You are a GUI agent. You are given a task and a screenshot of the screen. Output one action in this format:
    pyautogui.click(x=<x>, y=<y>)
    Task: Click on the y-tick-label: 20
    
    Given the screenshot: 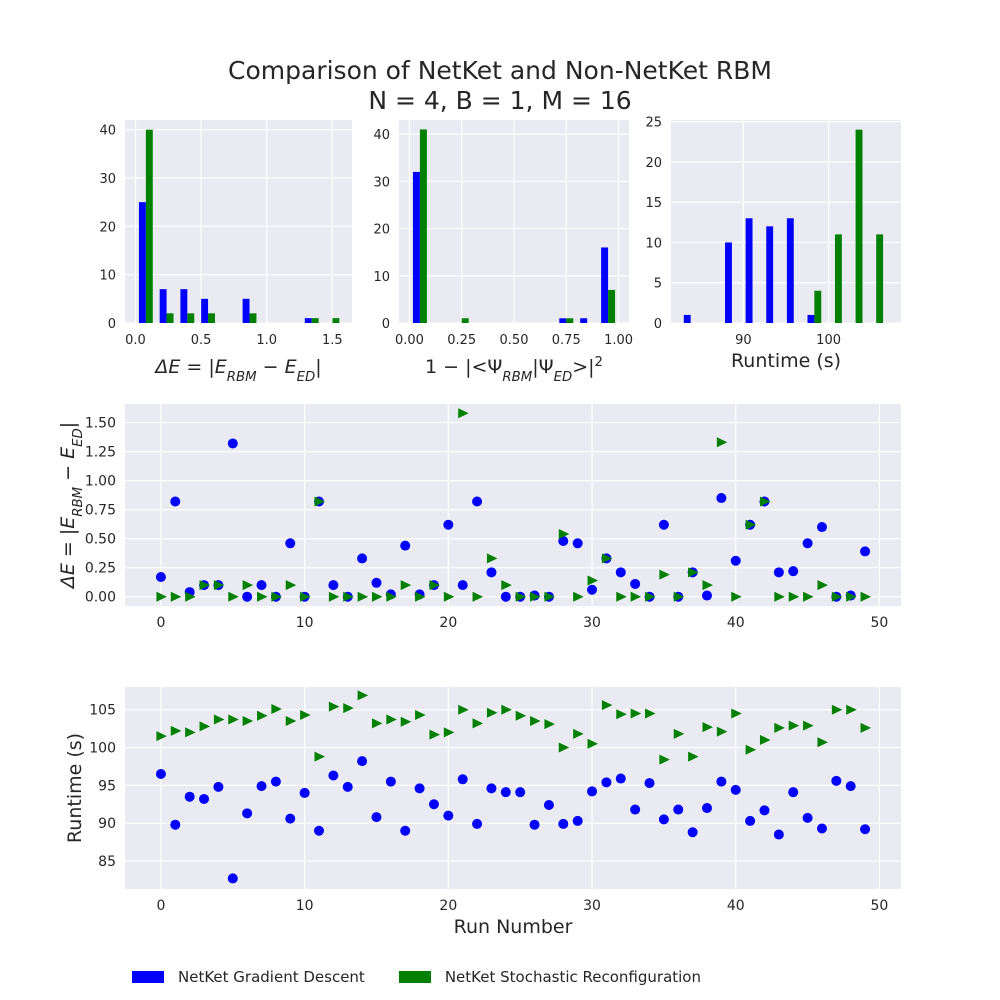 What is the action you would take?
    pyautogui.click(x=653, y=163)
    